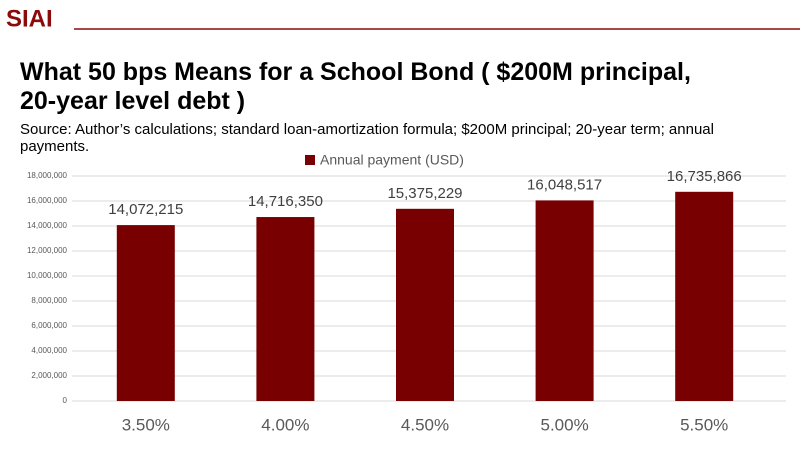  What do you see at coordinates (424, 193) in the screenshot?
I see `value-label: 15,375,229` at bounding box center [424, 193].